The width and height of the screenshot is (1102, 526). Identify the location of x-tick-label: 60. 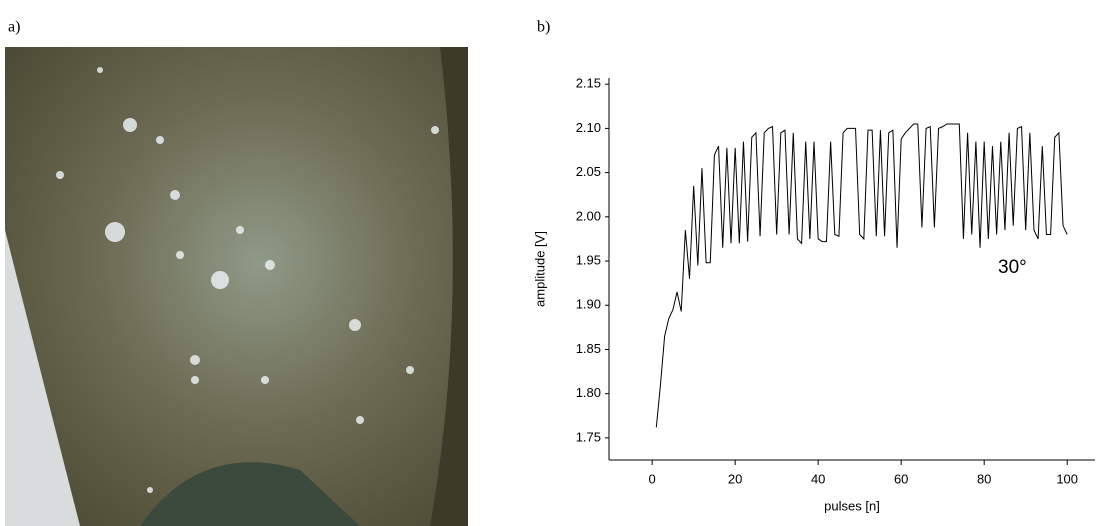
(901, 478).